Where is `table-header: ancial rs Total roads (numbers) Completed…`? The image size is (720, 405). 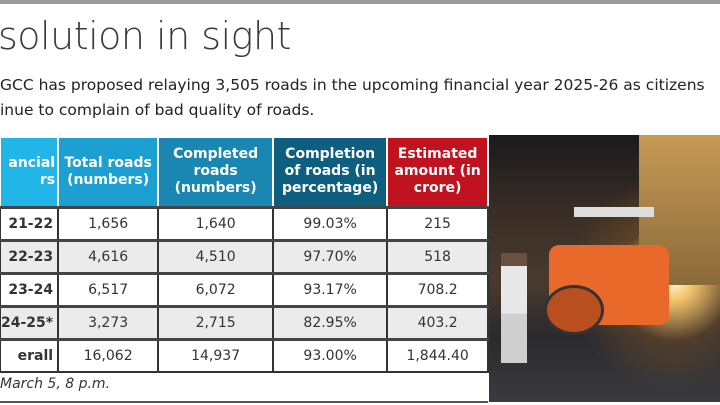 table-header: ancial rs Total roads (numbers) Completed… is located at coordinates (245, 172).